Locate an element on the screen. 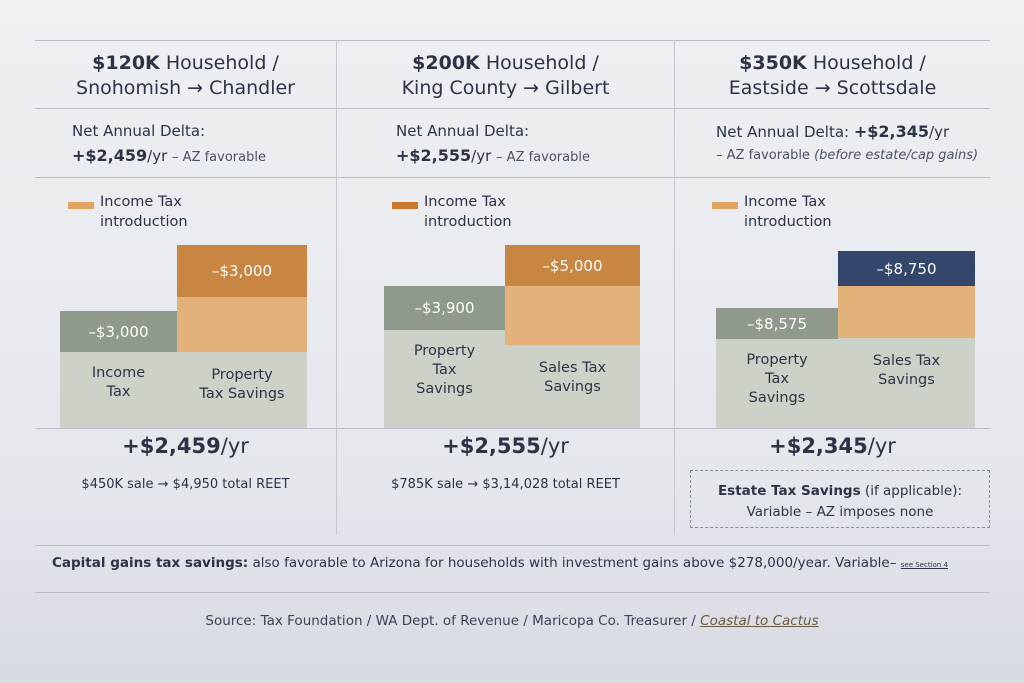  route: Eastside → Scottsdale is located at coordinates (832, 88).